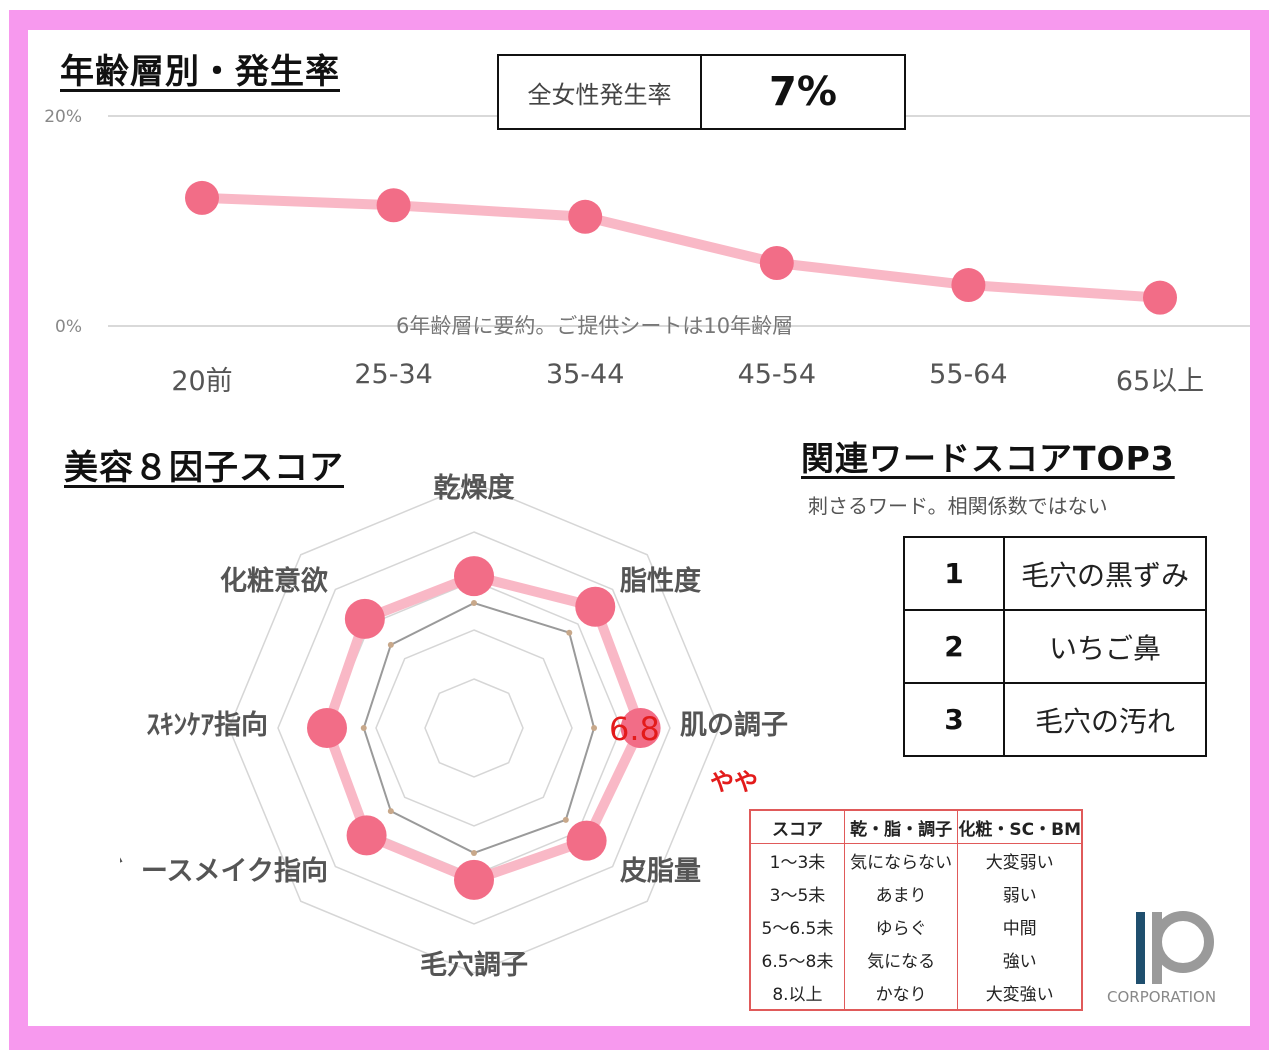 This screenshot has height=1057, width=1280. I want to click on table-row: 2 いちご鼻, so click(1055, 646).